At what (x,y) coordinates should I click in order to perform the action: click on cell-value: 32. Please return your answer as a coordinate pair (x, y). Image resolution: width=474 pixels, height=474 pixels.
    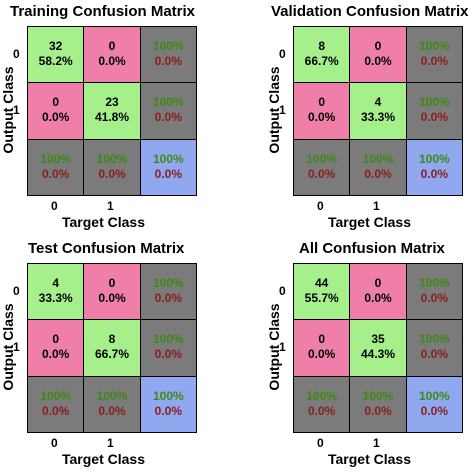
    Looking at the image, I should click on (55, 46).